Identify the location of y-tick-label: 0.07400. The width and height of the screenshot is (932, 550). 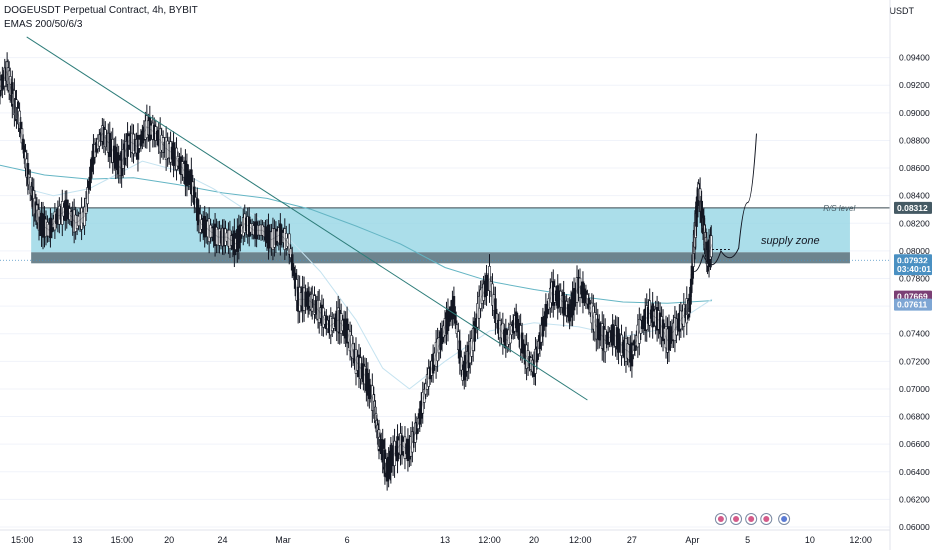
(914, 334).